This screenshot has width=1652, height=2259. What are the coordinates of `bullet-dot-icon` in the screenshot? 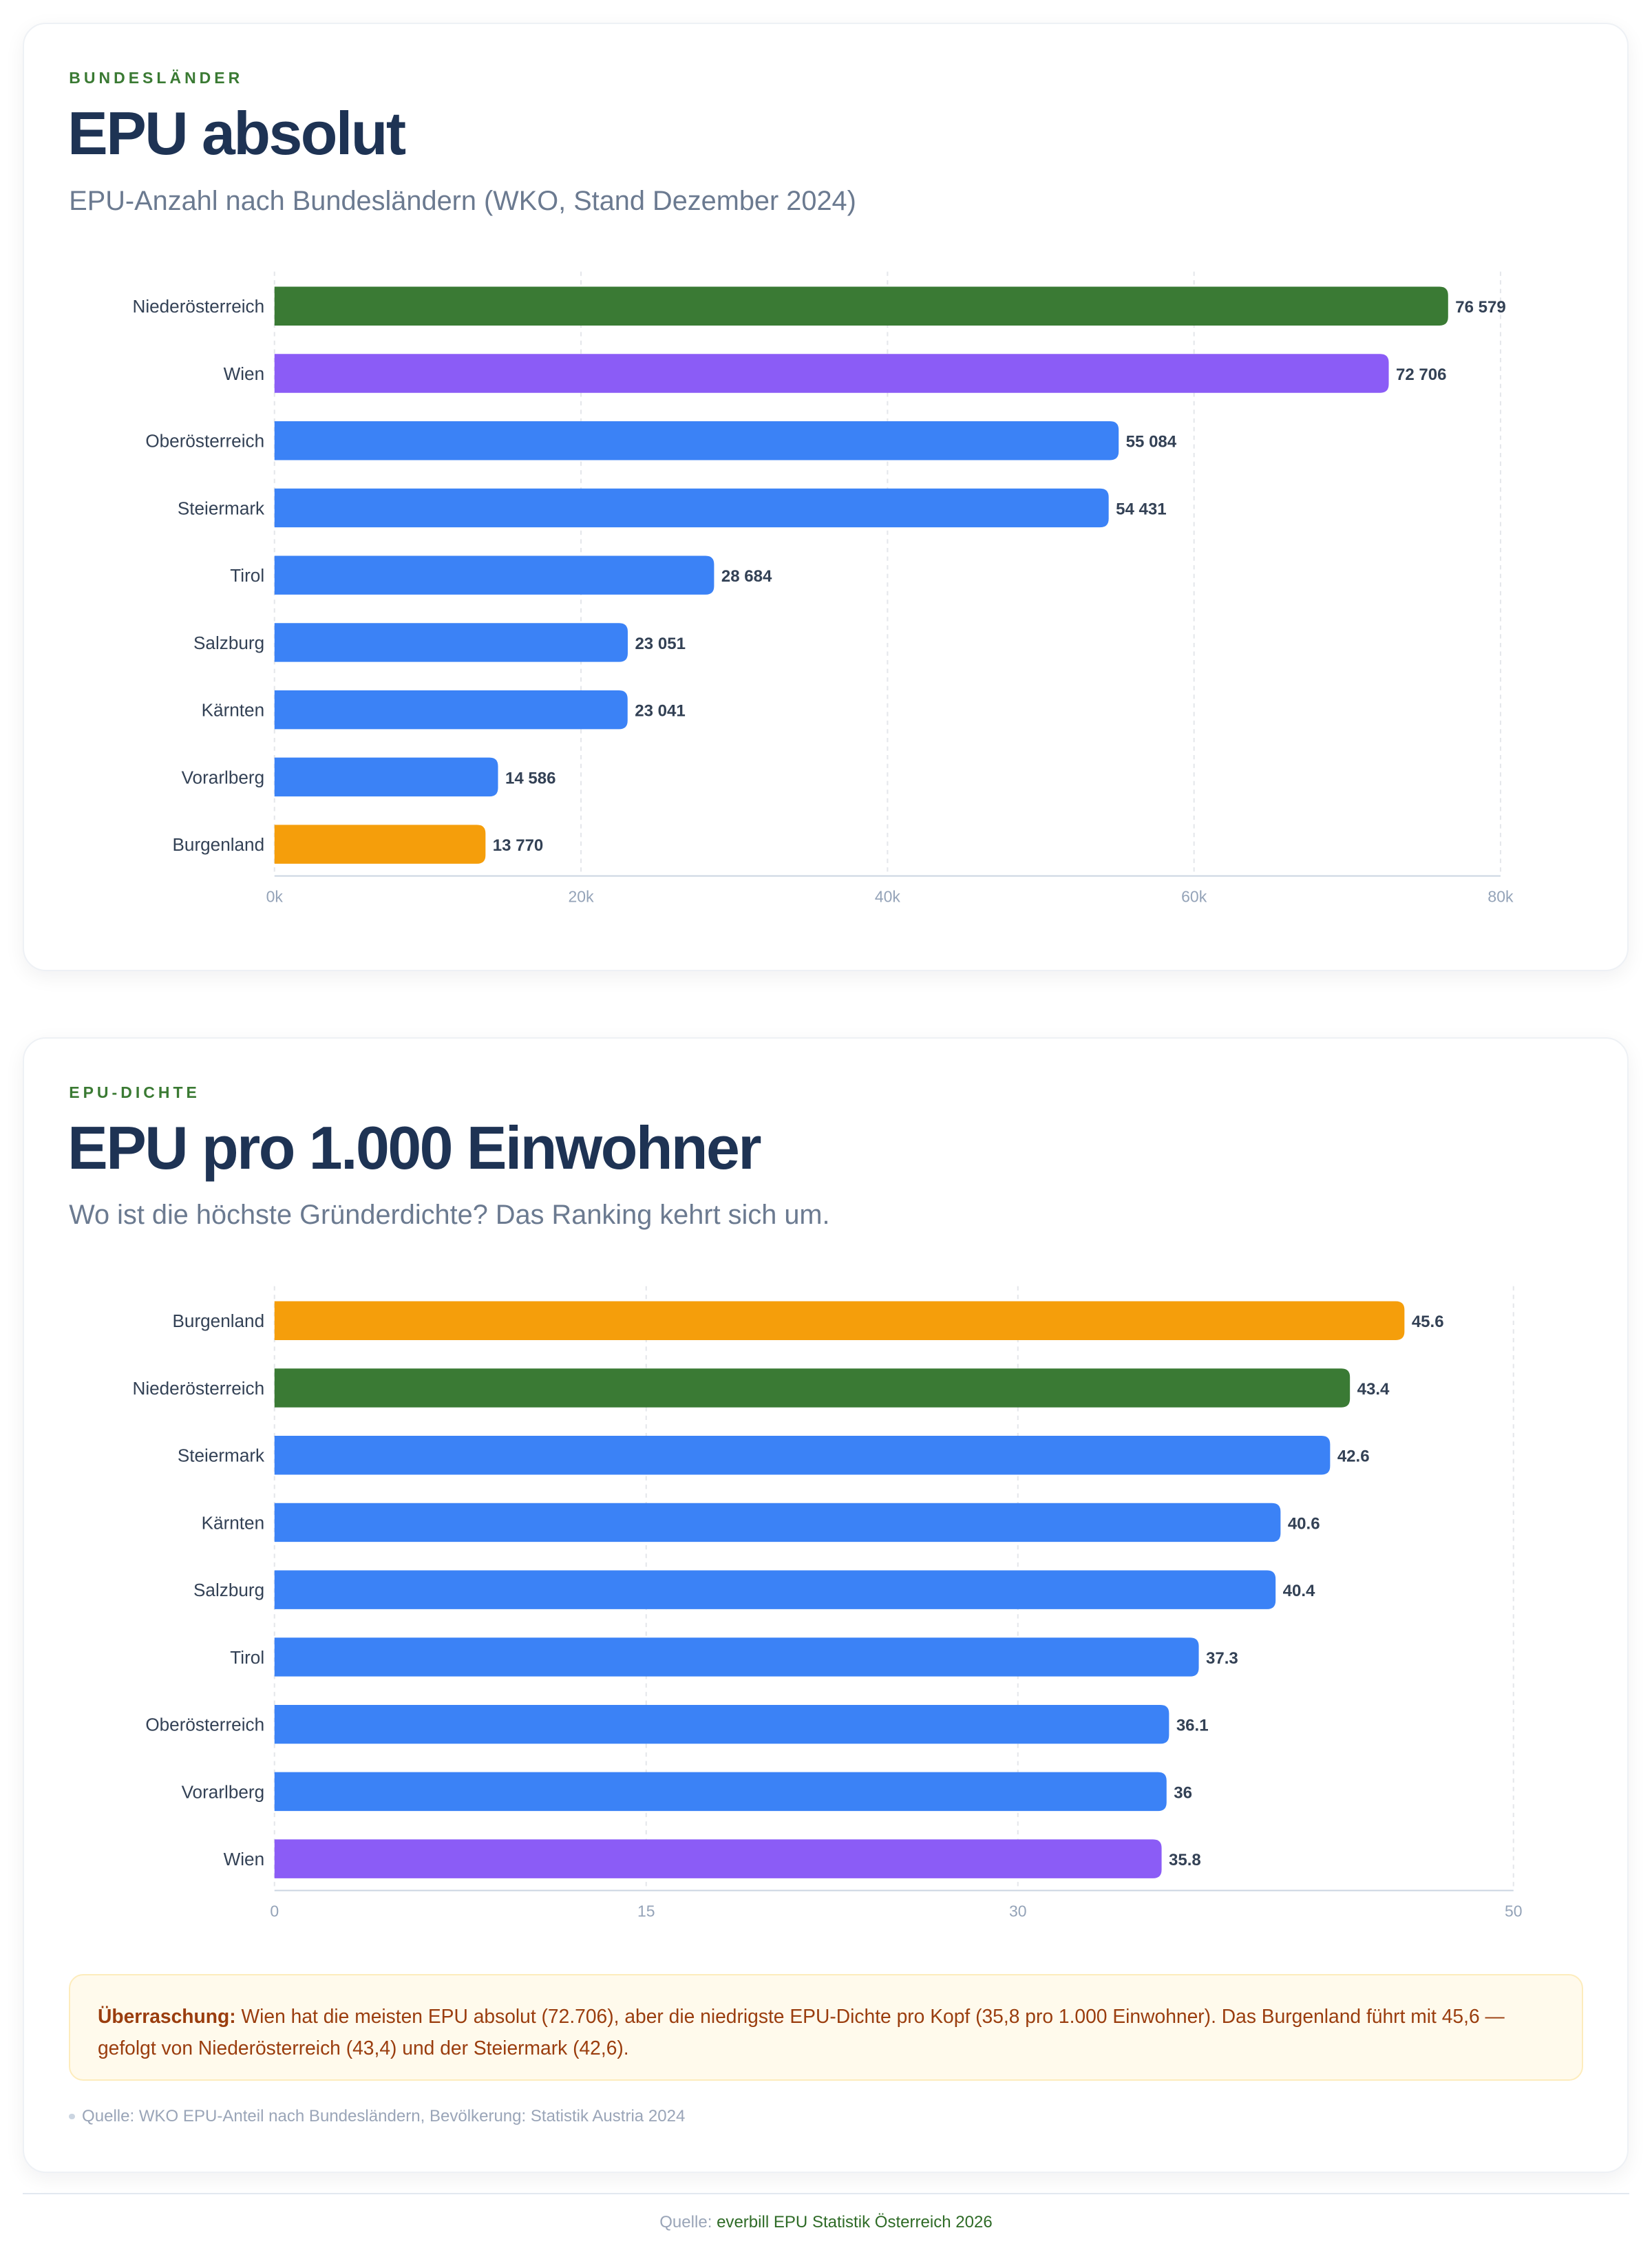 It's located at (72, 2117).